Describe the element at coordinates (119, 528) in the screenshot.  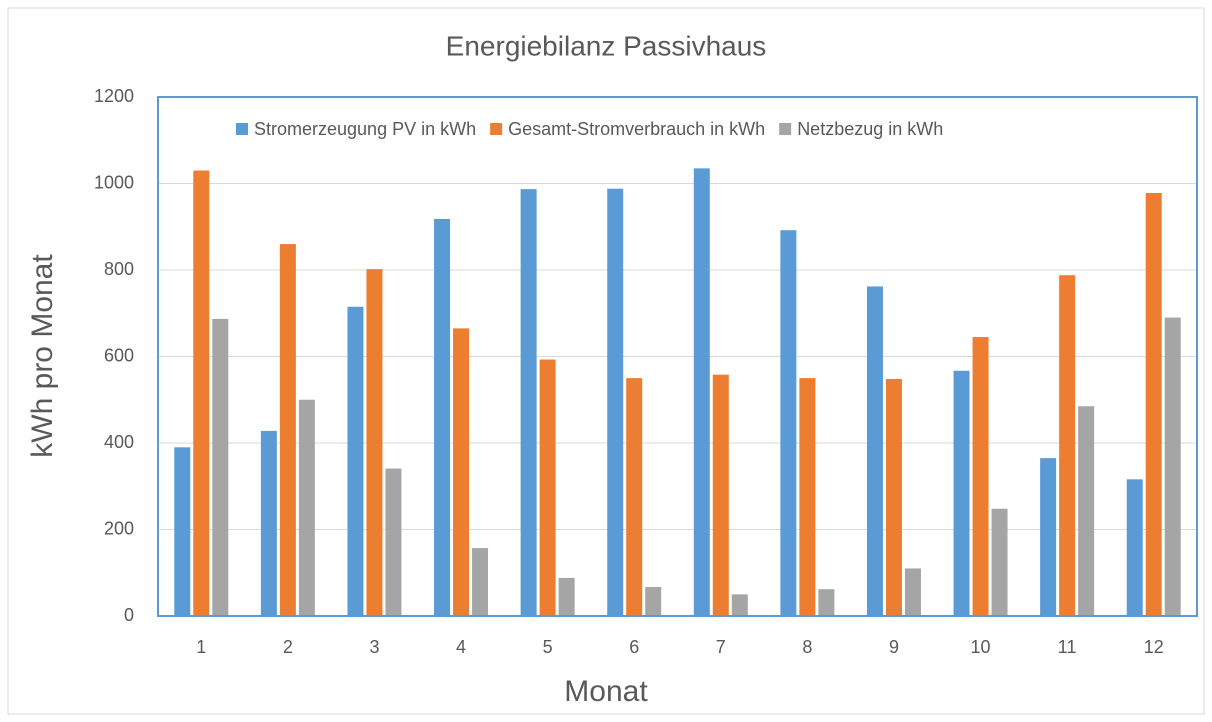
I see `y-tick-label: 200` at that location.